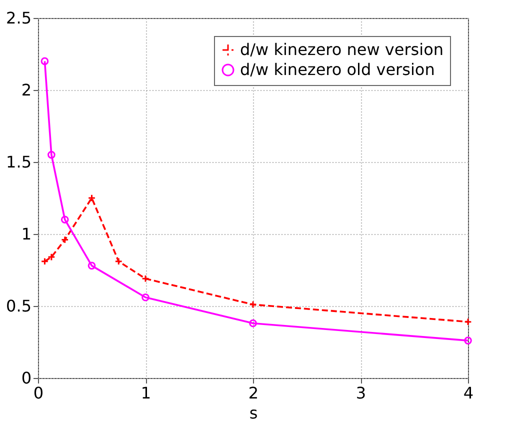 This screenshot has height=433, width=509. What do you see at coordinates (19, 18) in the screenshot?
I see `y-tick-label: 2.5` at bounding box center [19, 18].